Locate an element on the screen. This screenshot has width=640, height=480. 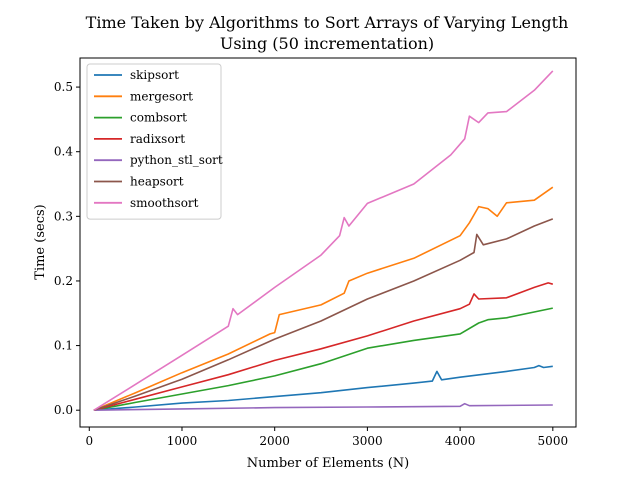
x-tick-label: 4000 is located at coordinates (460, 441).